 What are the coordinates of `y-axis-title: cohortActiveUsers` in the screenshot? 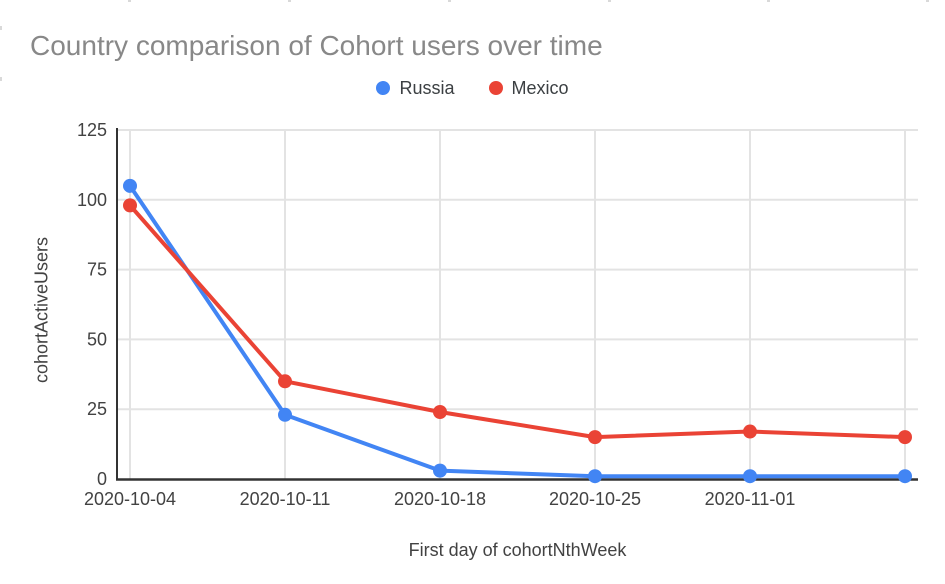 It's located at (41, 310).